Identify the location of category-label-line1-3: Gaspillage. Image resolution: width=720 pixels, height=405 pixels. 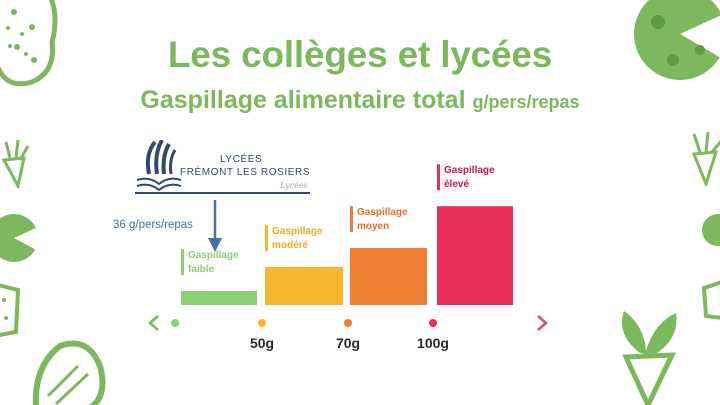
(469, 170).